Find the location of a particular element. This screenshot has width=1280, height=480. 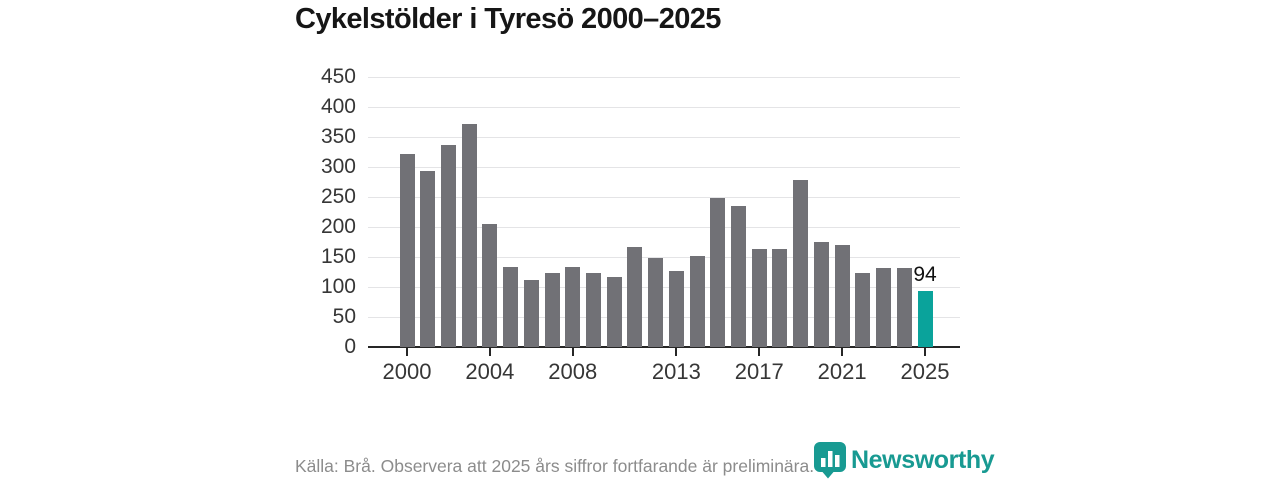

x-axis-tick-label: 2021 is located at coordinates (842, 371).